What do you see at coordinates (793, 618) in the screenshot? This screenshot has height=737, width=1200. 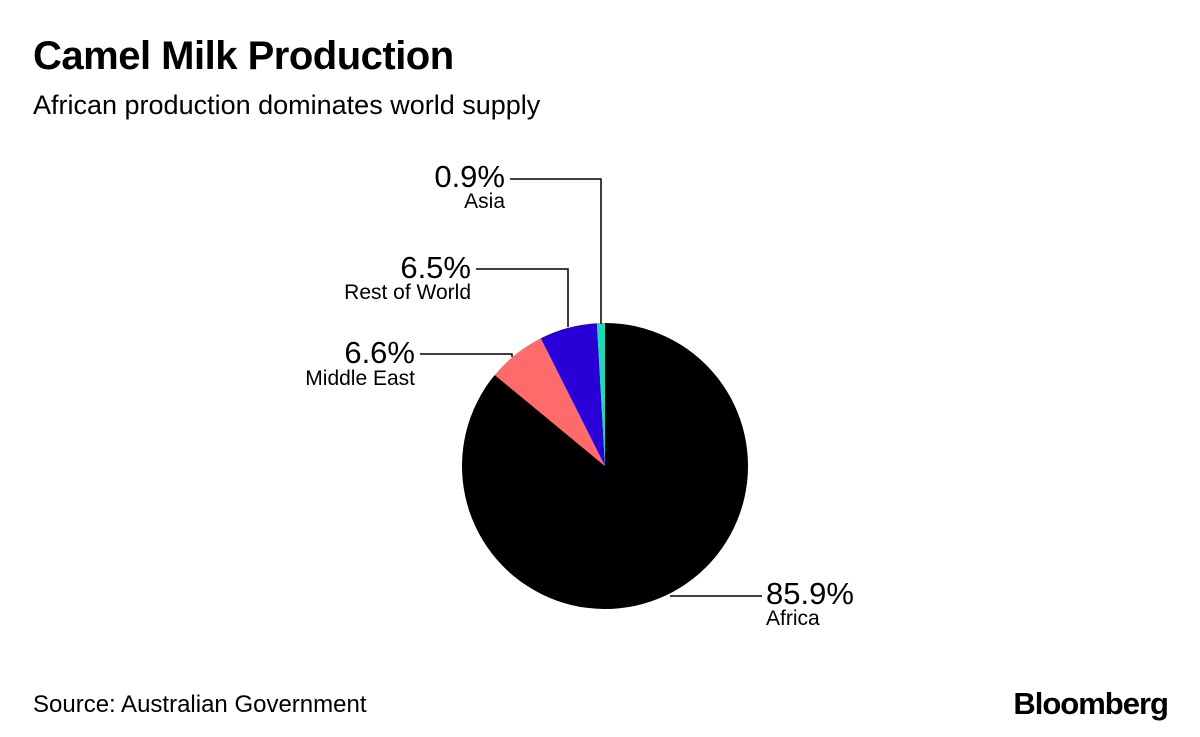 I see `slice-name-label-africa: Africa` at bounding box center [793, 618].